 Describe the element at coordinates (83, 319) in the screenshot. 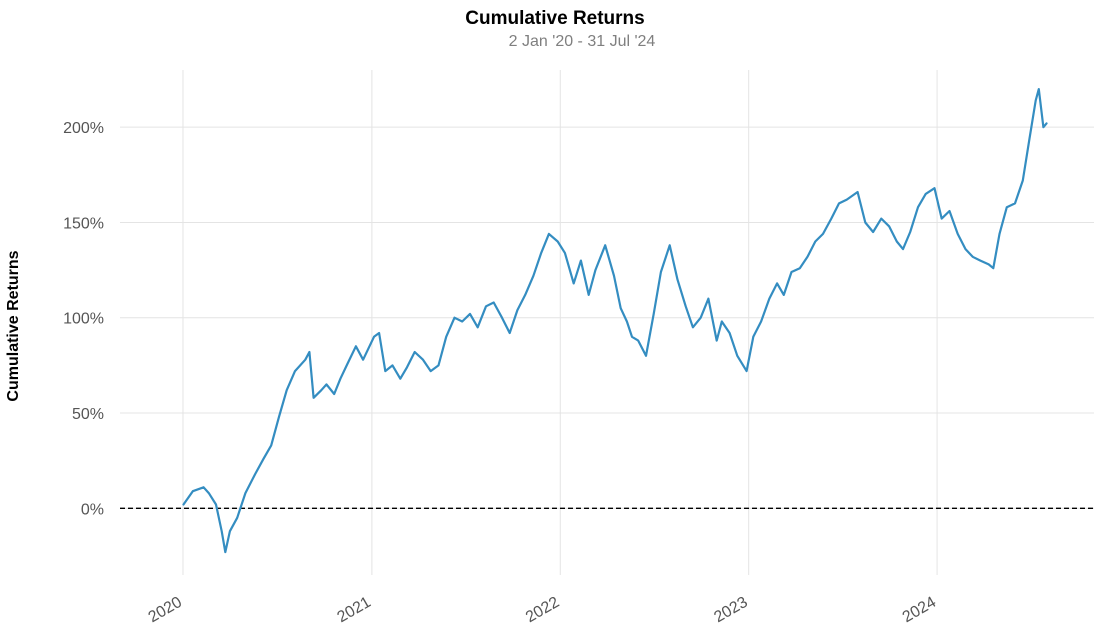

I see `y-tick-label: 100%` at that location.